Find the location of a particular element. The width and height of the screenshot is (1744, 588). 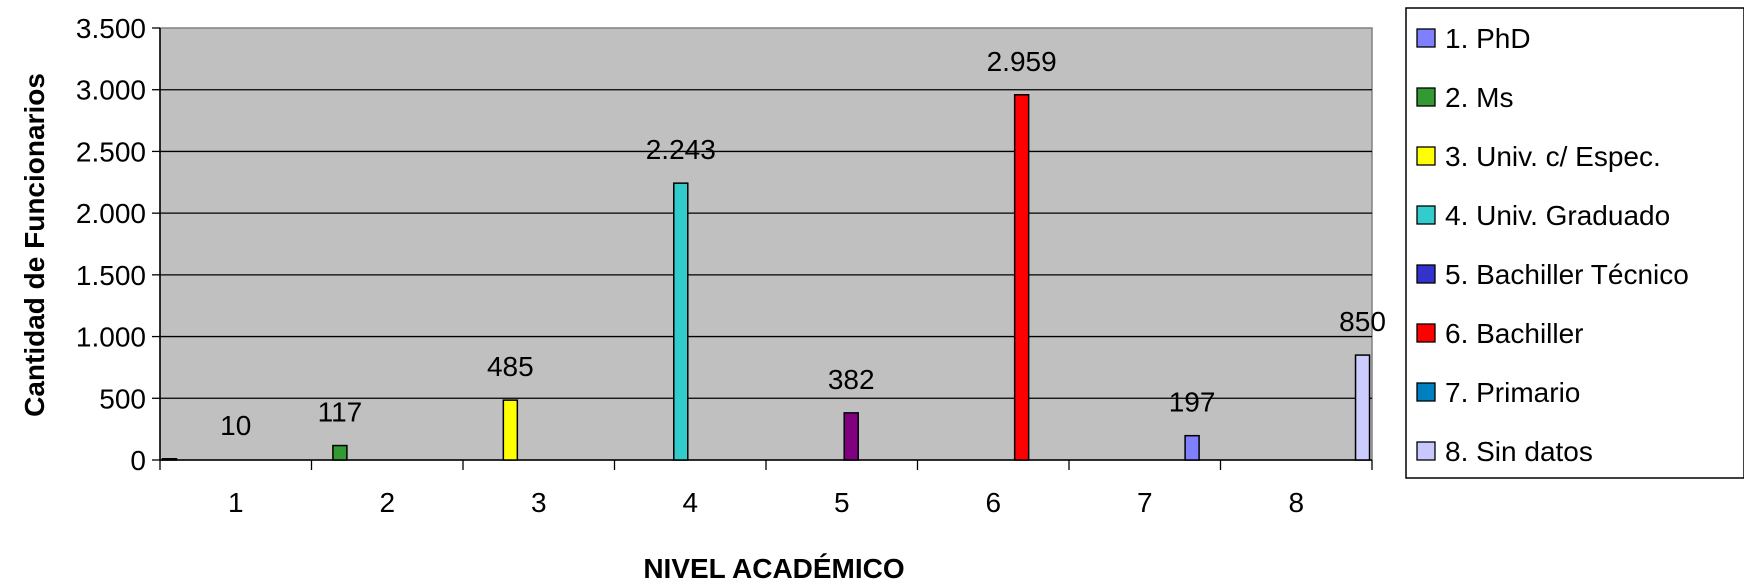

x-tick-label: 2 is located at coordinates (387, 502).